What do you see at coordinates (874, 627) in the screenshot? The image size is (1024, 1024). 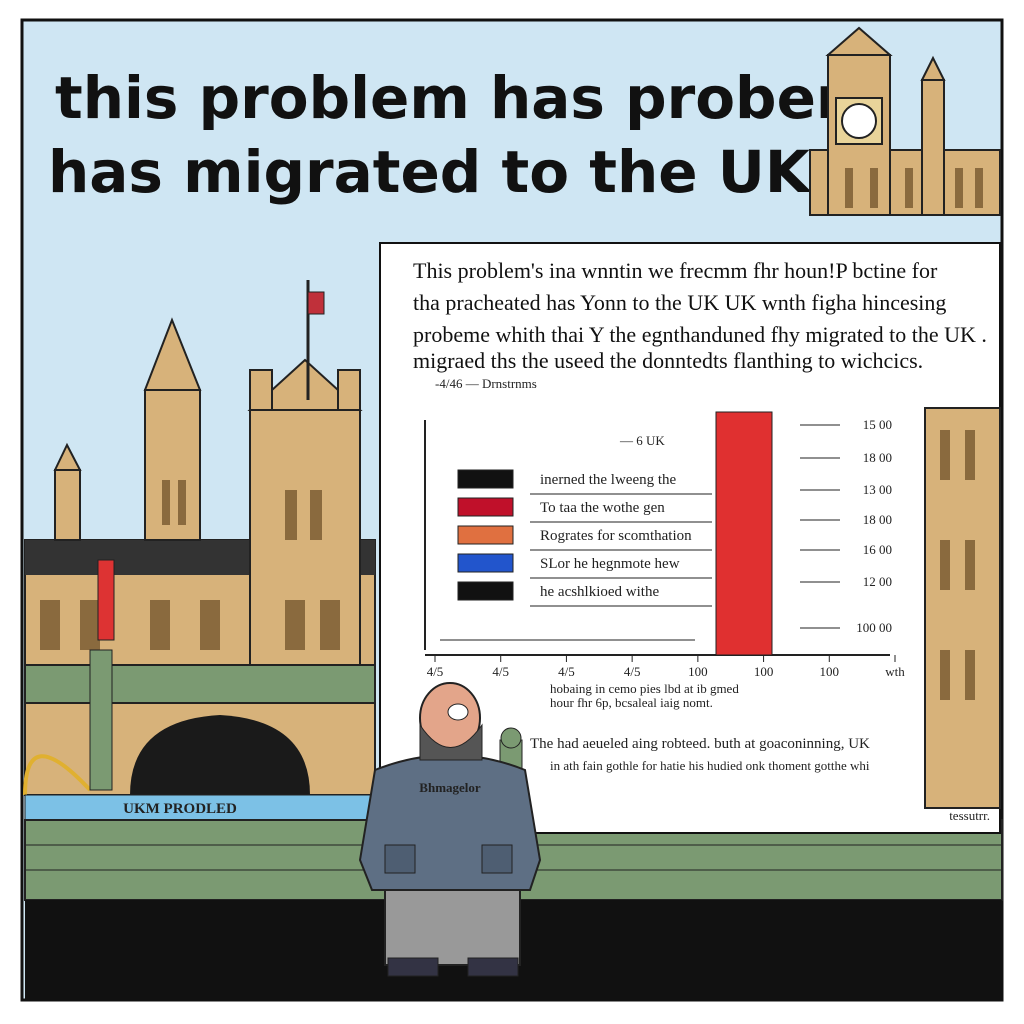 I see `tick-label: 100 00` at bounding box center [874, 627].